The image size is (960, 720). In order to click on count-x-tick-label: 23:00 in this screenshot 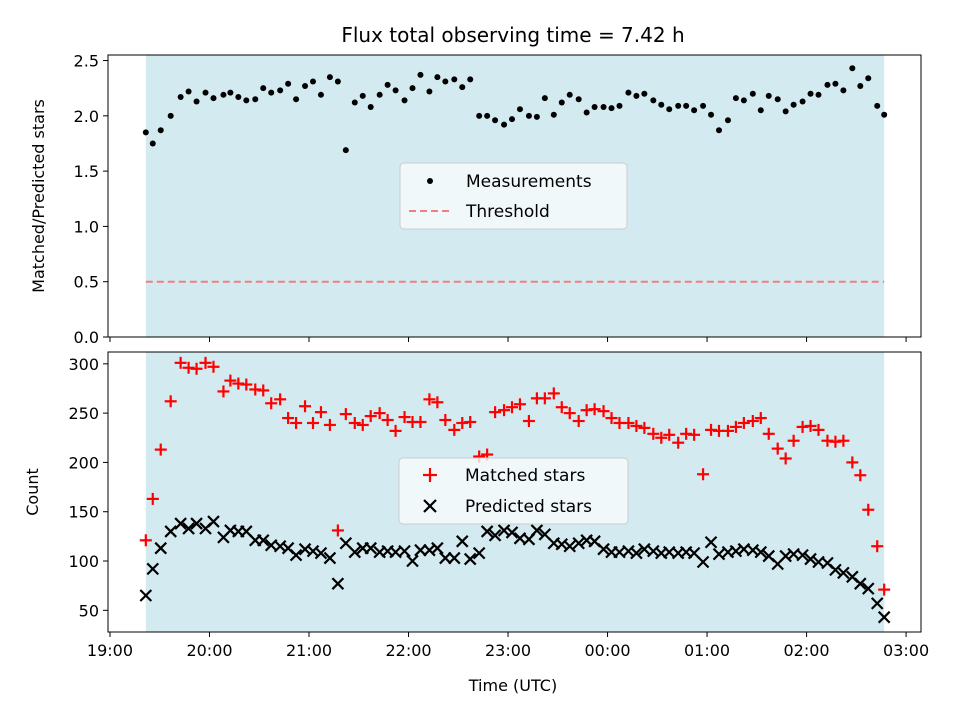, I will do `click(508, 650)`.